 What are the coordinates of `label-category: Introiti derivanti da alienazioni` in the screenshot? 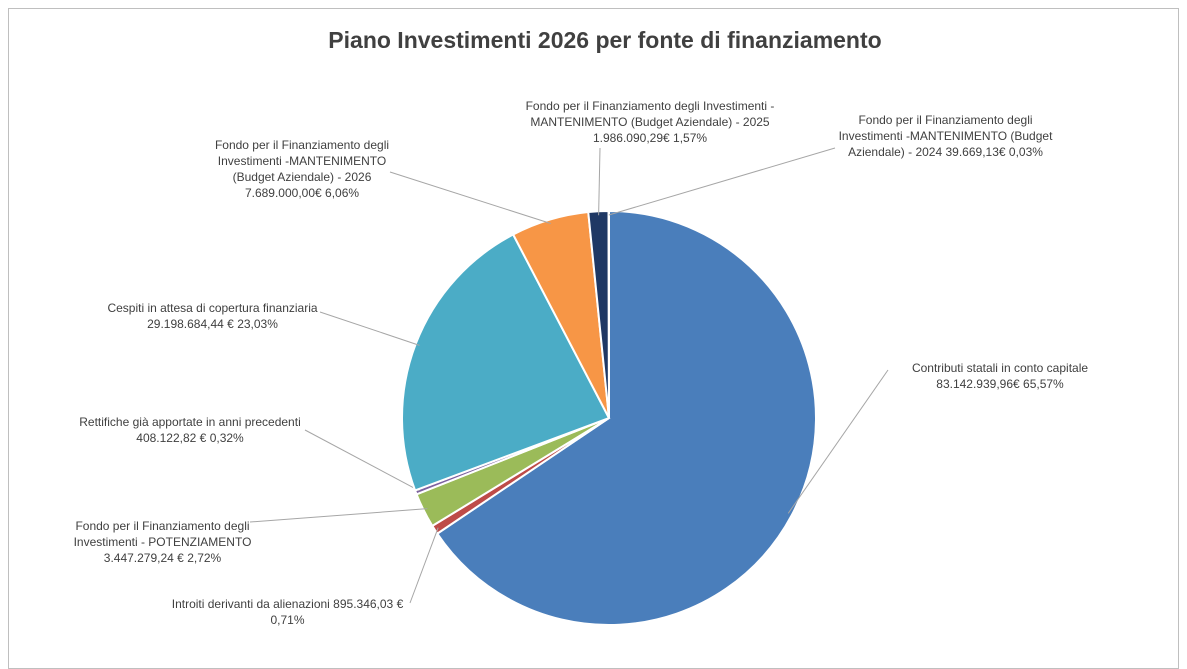 It's located at (250, 604).